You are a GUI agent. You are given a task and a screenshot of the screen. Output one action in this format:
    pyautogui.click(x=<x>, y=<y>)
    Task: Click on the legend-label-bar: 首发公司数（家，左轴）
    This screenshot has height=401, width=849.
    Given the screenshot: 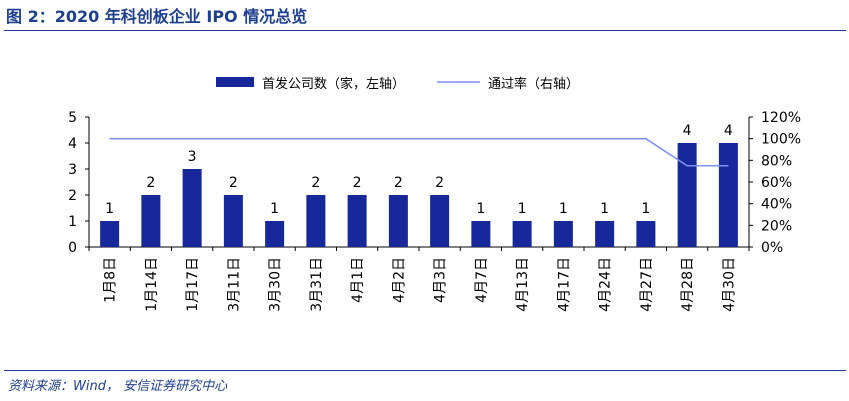 What is the action you would take?
    pyautogui.click(x=333, y=84)
    